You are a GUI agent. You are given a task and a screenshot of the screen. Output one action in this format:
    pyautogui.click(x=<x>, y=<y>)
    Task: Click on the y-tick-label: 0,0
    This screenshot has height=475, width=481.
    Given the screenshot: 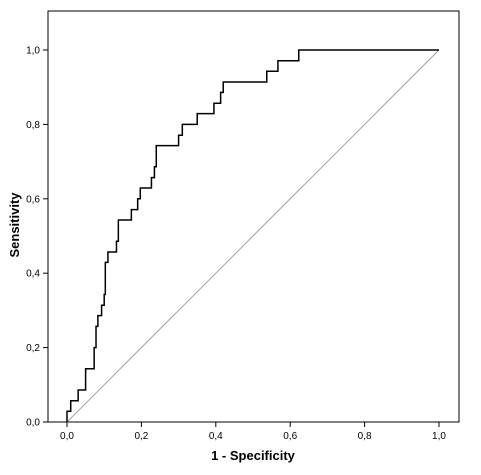 What is the action you would take?
    pyautogui.click(x=33, y=423)
    